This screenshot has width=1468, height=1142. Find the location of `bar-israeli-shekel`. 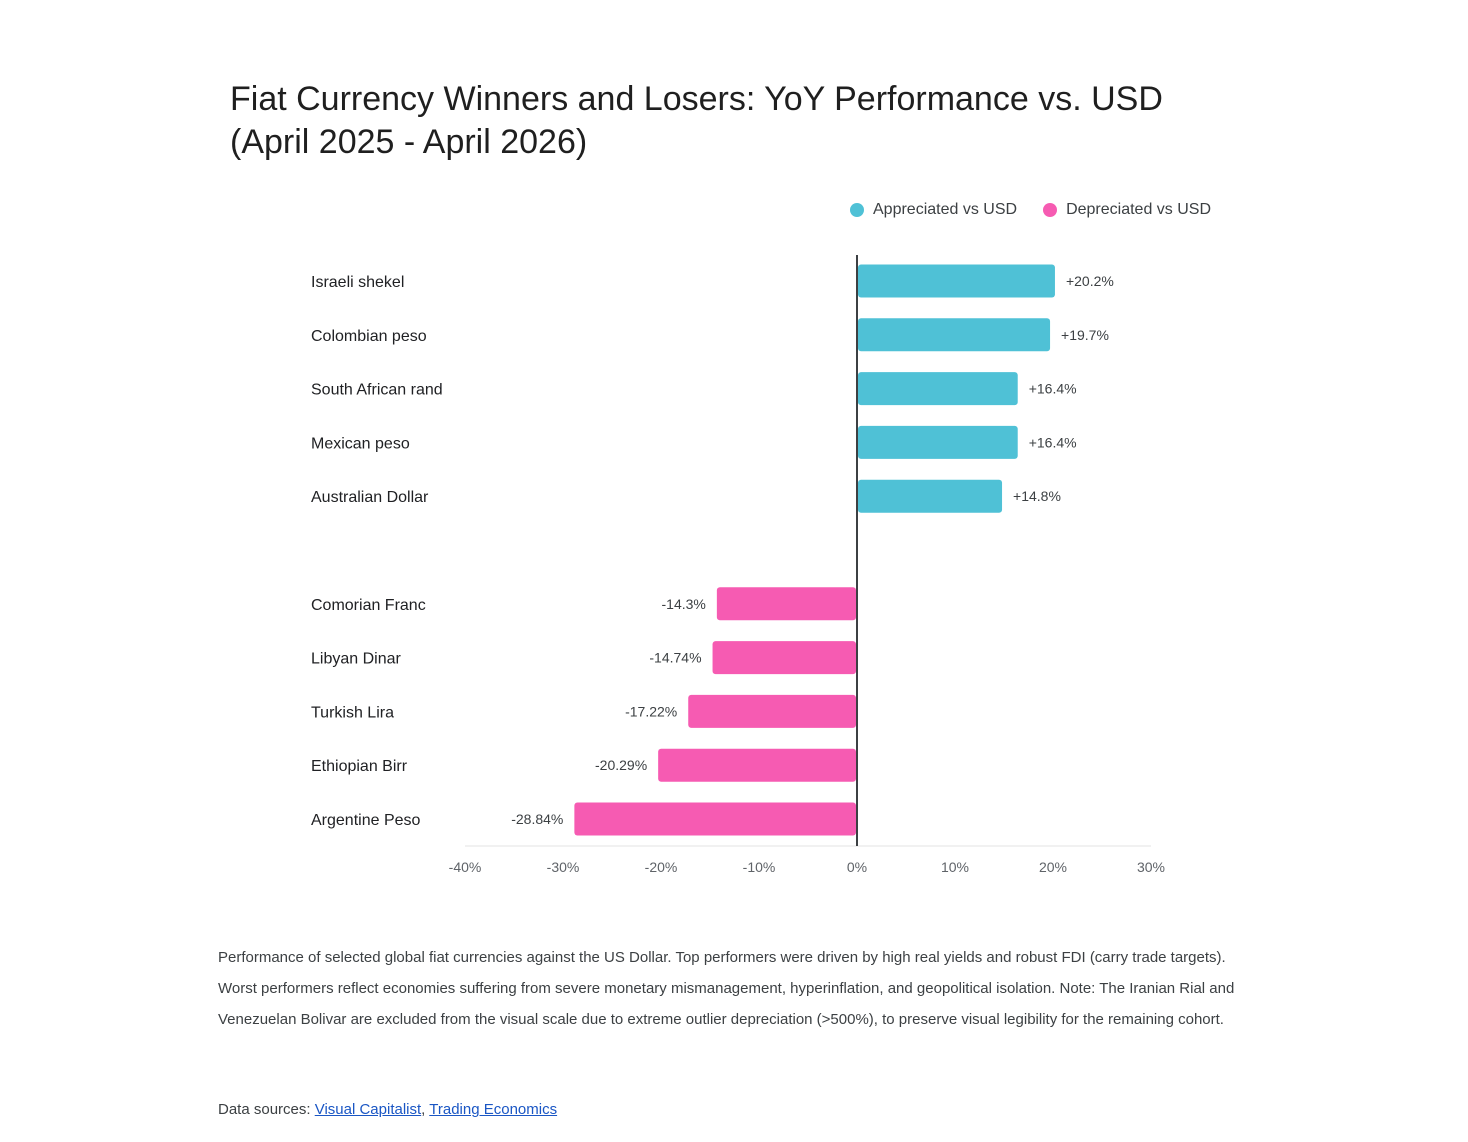

bar-israeli-shekel is located at coordinates (956, 281).